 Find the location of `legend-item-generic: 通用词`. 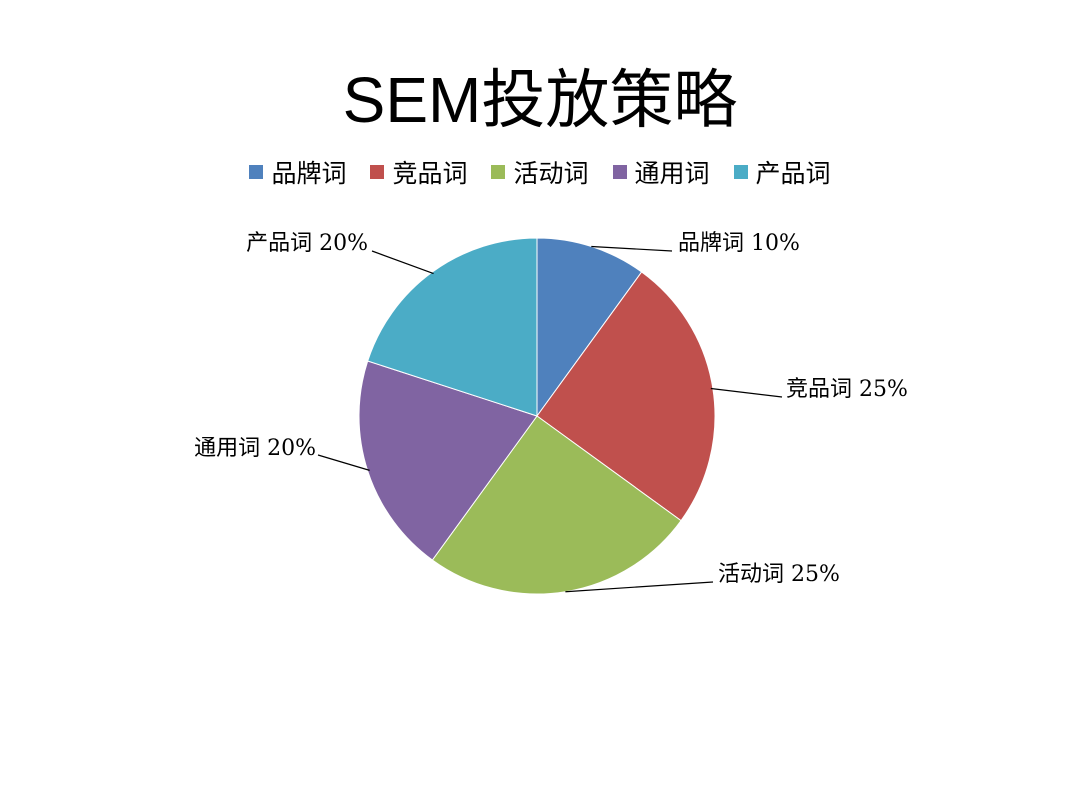

legend-item-generic: 通用词 is located at coordinates (661, 172).